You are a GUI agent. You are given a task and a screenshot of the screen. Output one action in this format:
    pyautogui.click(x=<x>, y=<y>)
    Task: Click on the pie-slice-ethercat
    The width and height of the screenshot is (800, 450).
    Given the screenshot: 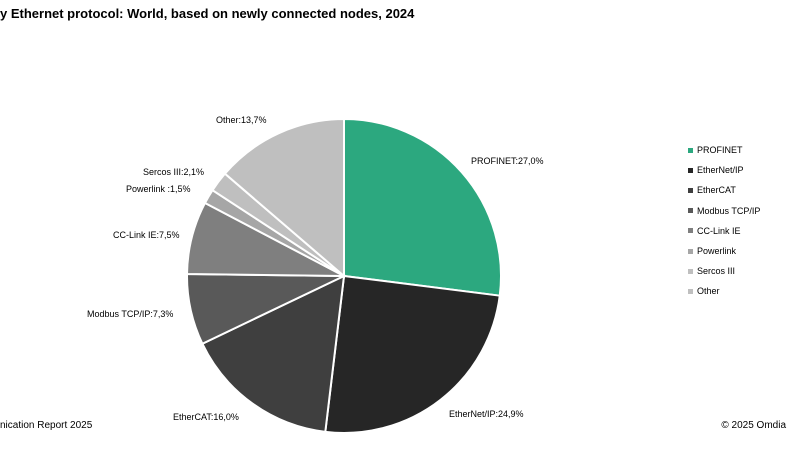 What is the action you would take?
    pyautogui.click(x=273, y=353)
    